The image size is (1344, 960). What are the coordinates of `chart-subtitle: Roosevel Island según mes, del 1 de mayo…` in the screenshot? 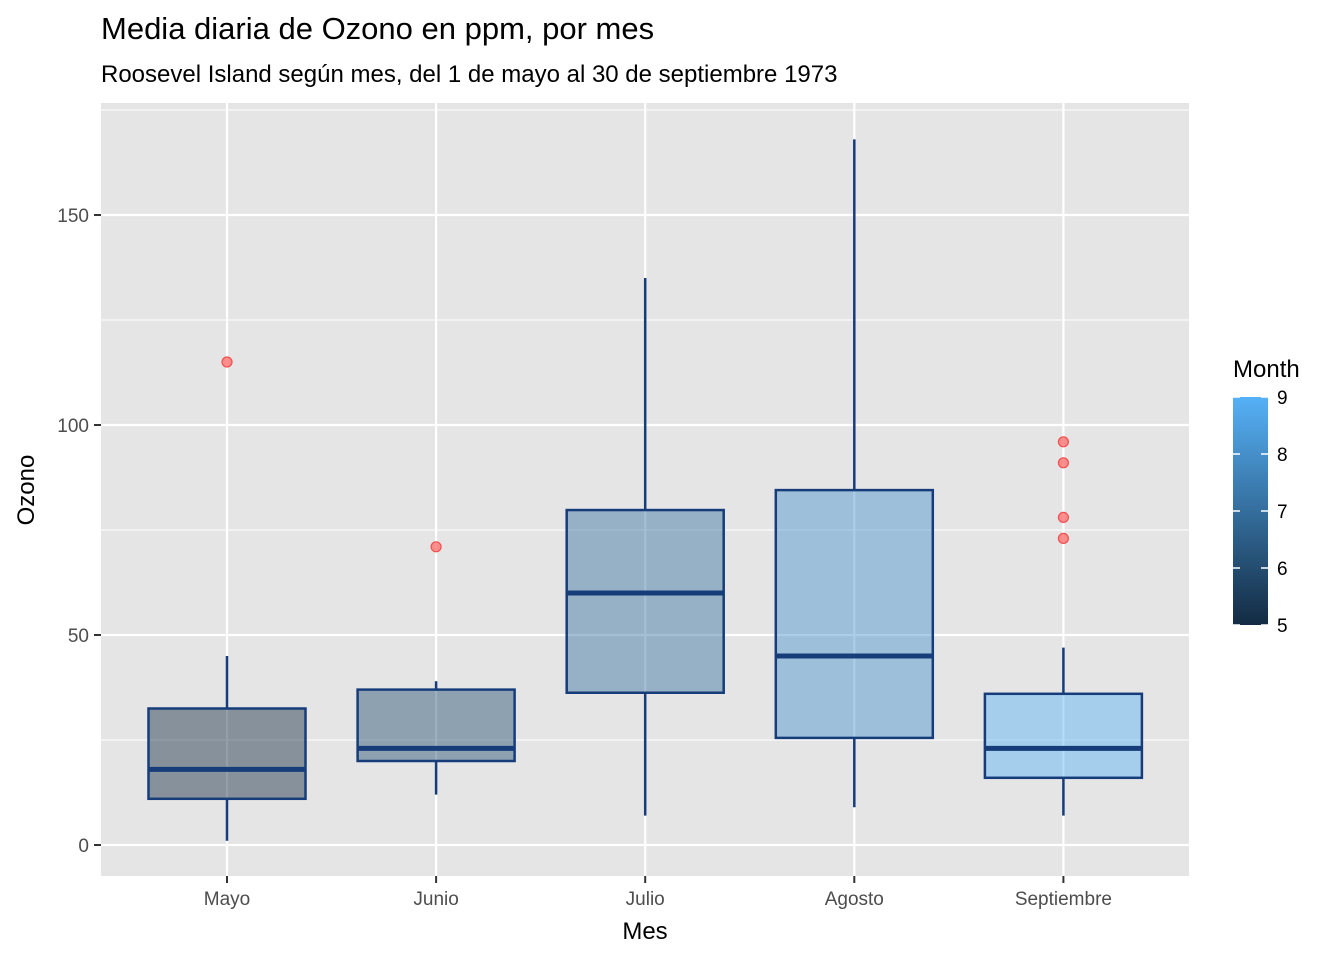 It's located at (469, 74).